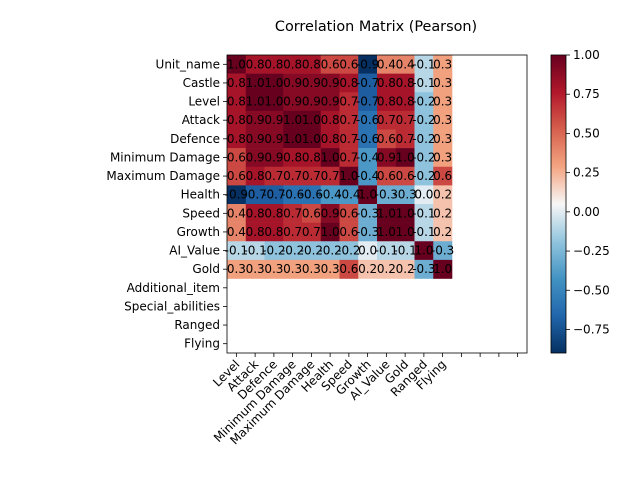  What do you see at coordinates (591, 290) in the screenshot?
I see `colorbar-tick-label: −0.50` at bounding box center [591, 290].